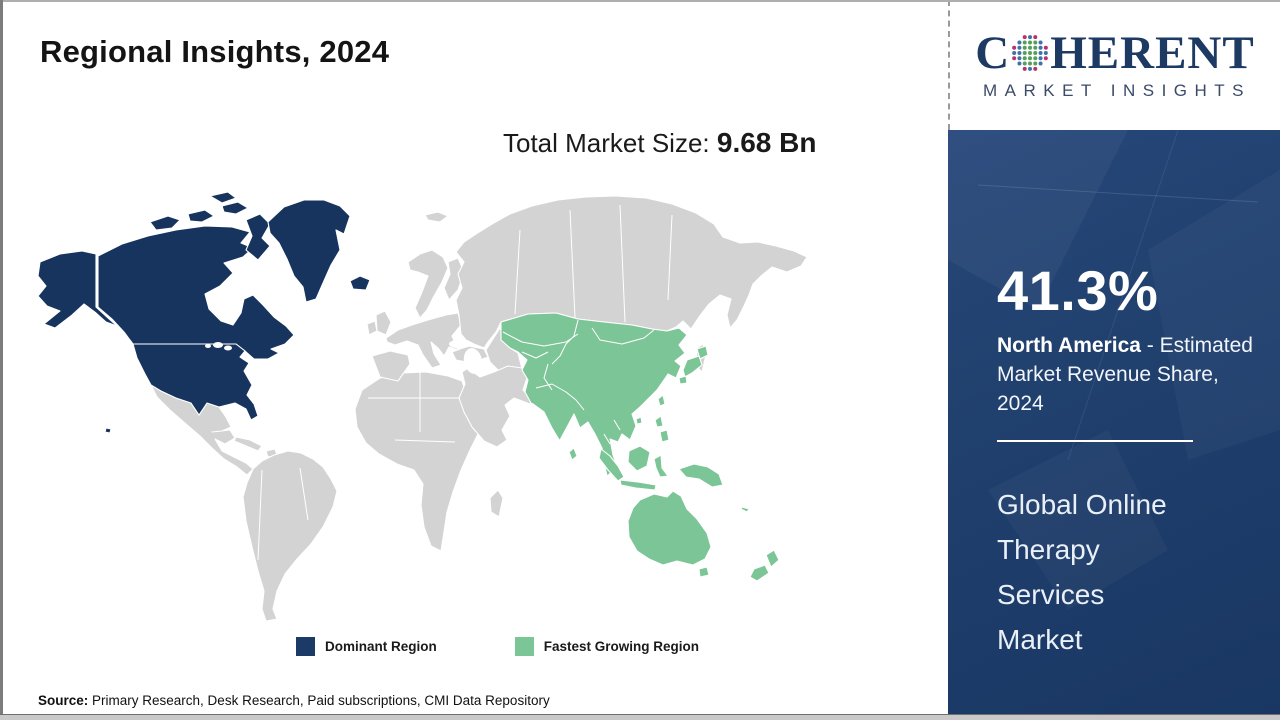 This screenshot has width=1280, height=720. What do you see at coordinates (423, 340) in the screenshot?
I see `map-europe-mainland` at bounding box center [423, 340].